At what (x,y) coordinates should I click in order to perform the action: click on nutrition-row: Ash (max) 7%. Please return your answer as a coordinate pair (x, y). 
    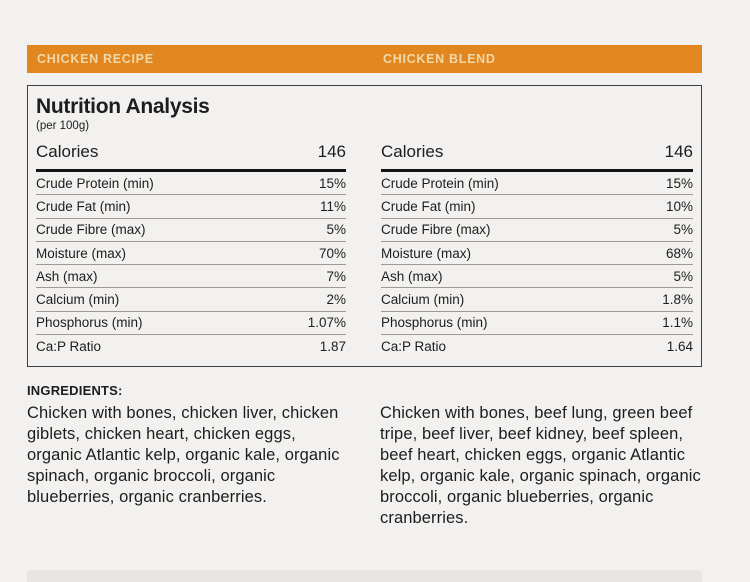
    Looking at the image, I should click on (191, 277).